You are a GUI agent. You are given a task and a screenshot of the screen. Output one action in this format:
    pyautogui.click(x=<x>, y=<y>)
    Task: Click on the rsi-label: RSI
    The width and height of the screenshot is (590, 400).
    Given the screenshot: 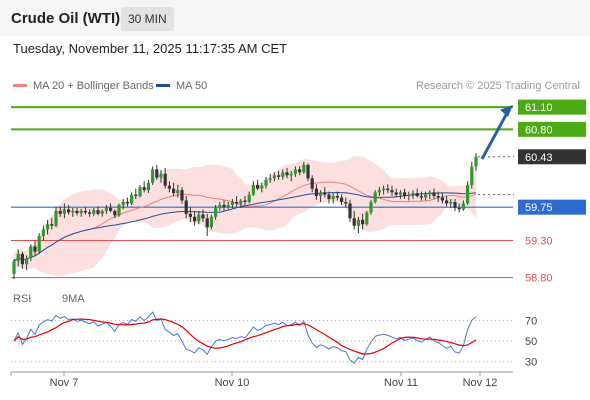 What is the action you would take?
    pyautogui.click(x=22, y=299)
    